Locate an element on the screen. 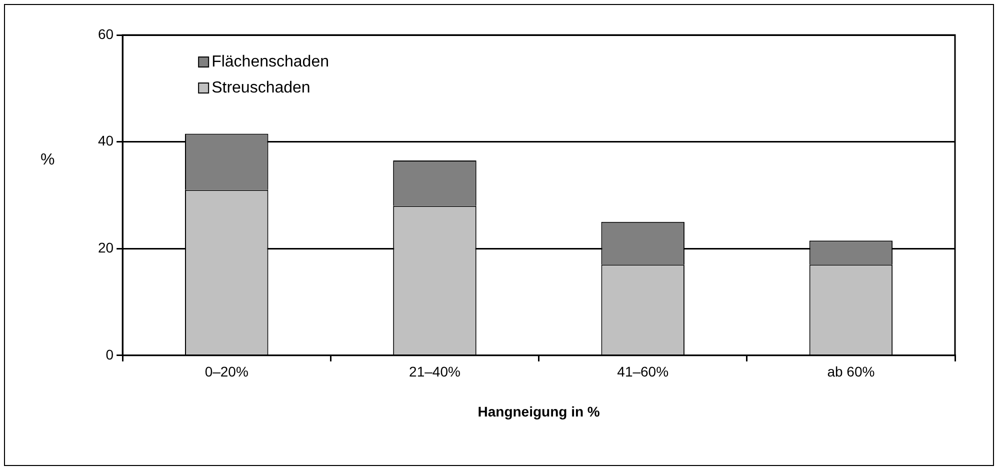 The image size is (1000, 472). x-axis-title: Hangneigung in % is located at coordinates (539, 411).